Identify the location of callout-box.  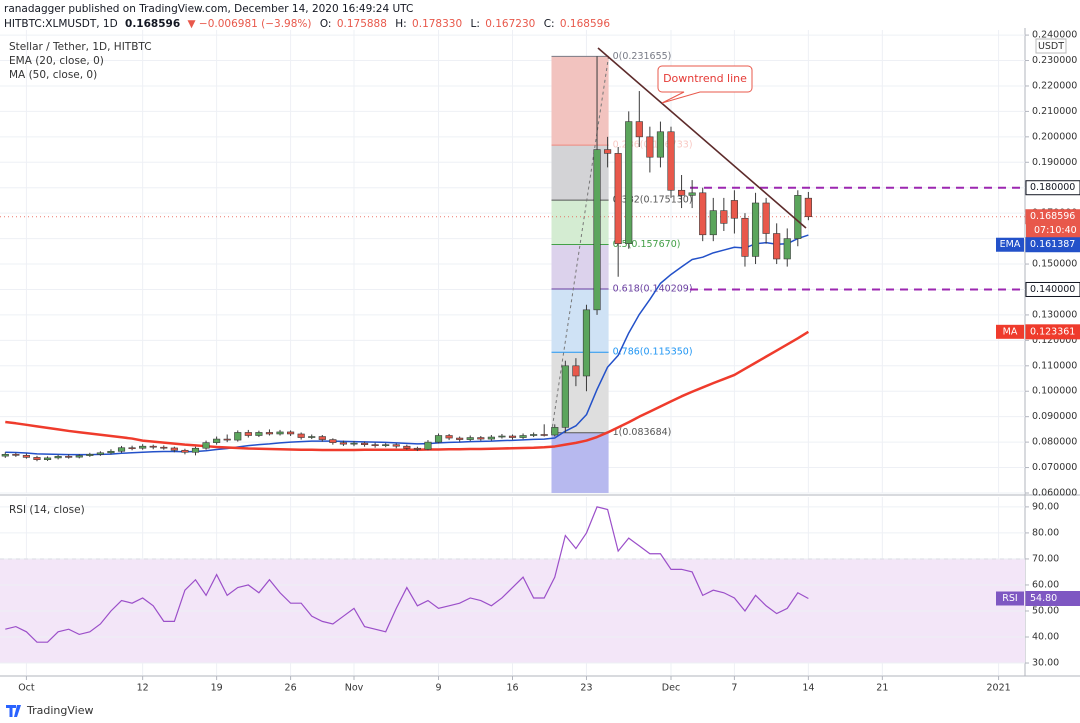
(705, 84).